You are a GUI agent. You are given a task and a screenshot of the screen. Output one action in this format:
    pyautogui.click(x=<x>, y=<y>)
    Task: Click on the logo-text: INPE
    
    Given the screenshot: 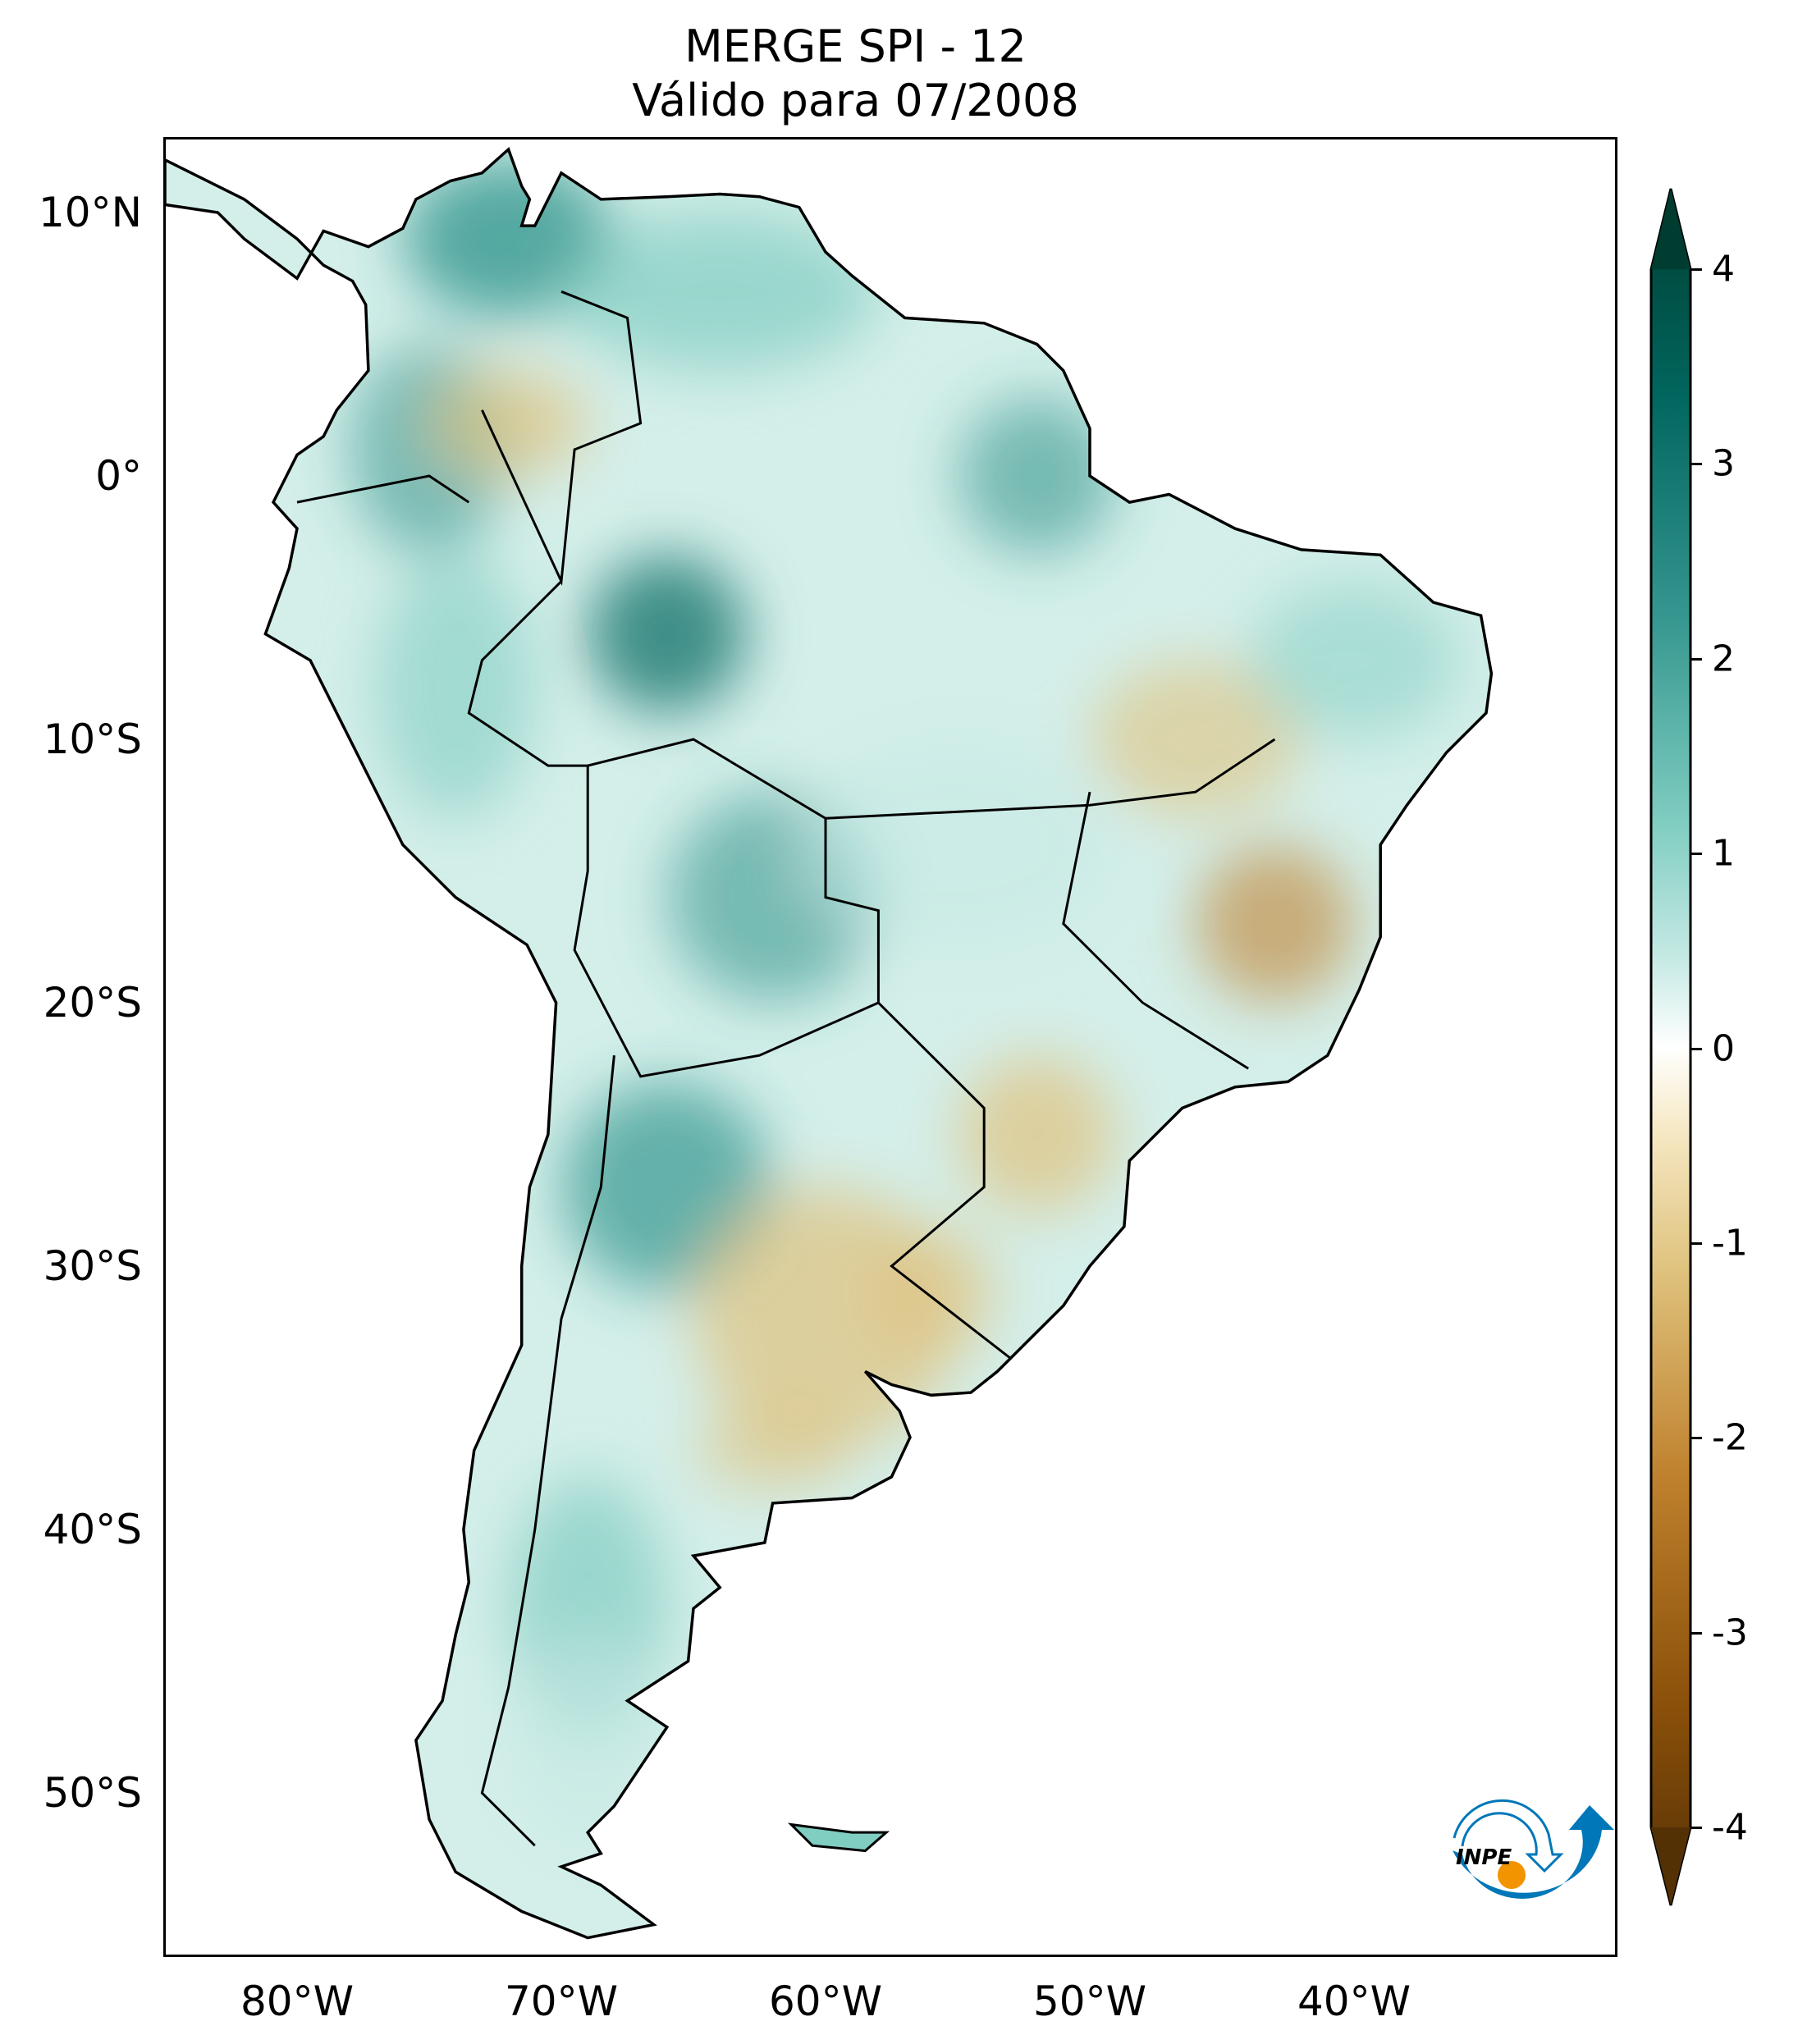 What is the action you would take?
    pyautogui.click(x=1484, y=1857)
    